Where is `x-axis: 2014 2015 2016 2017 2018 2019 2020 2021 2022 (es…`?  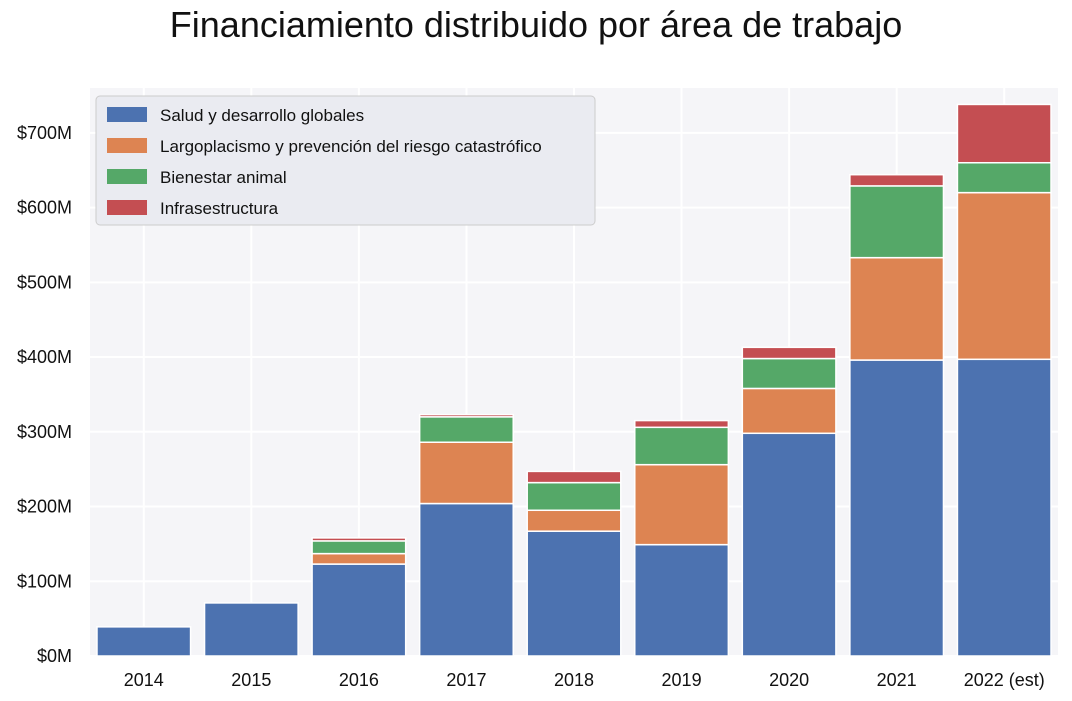
x-axis: 2014 2015 2016 2017 2018 2019 2020 2021 2022 (es… is located at coordinates (584, 680).